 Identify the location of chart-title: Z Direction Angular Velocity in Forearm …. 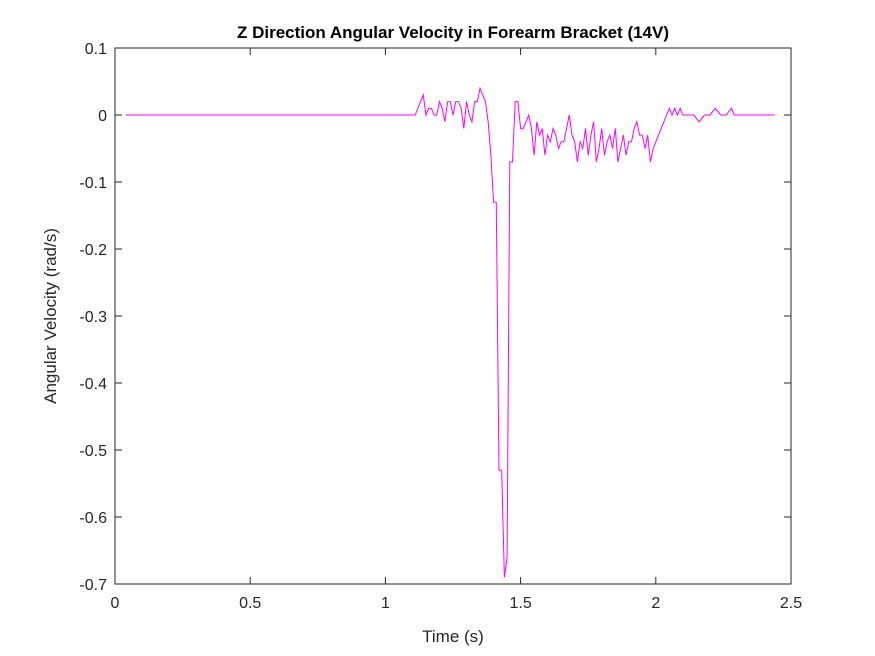
(453, 32).